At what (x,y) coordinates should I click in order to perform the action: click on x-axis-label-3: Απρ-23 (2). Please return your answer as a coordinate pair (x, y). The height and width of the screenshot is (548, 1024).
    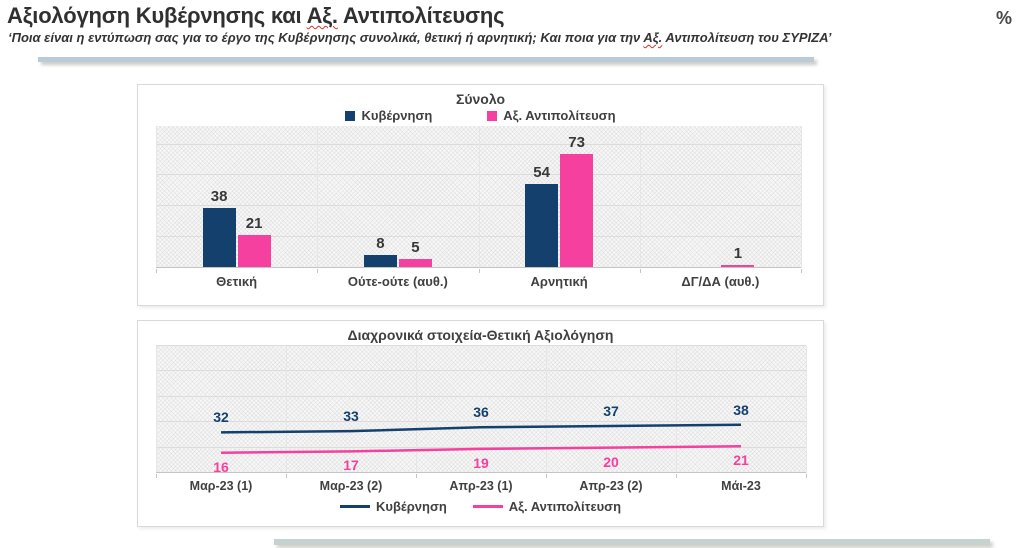
    Looking at the image, I should click on (611, 486).